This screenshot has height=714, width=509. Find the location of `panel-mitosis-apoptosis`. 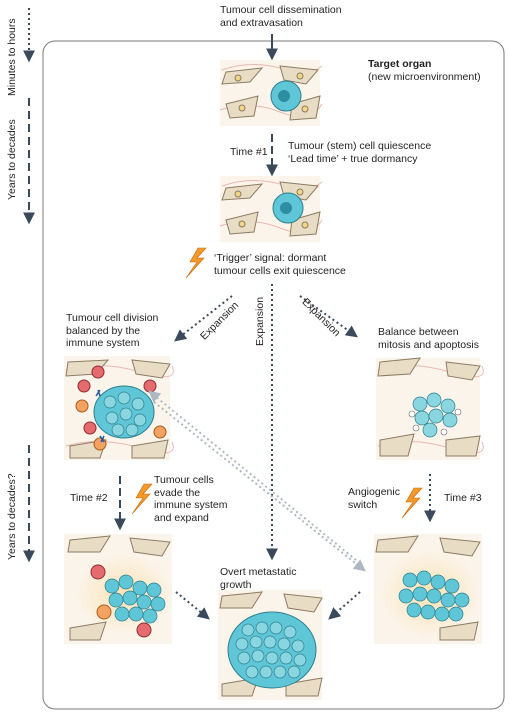

panel-mitosis-apoptosis is located at coordinates (430, 408).